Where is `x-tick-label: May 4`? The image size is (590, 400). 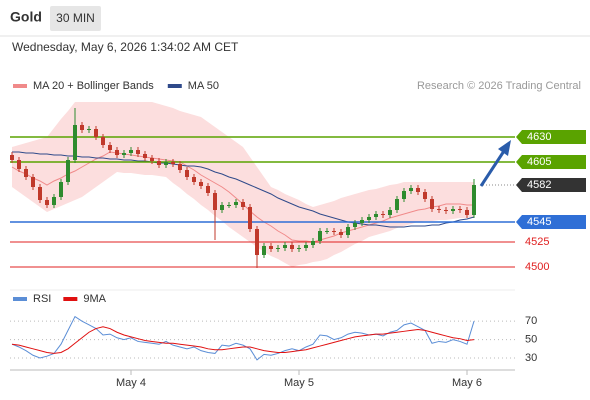 x-tick-label: May 4 is located at coordinates (131, 383).